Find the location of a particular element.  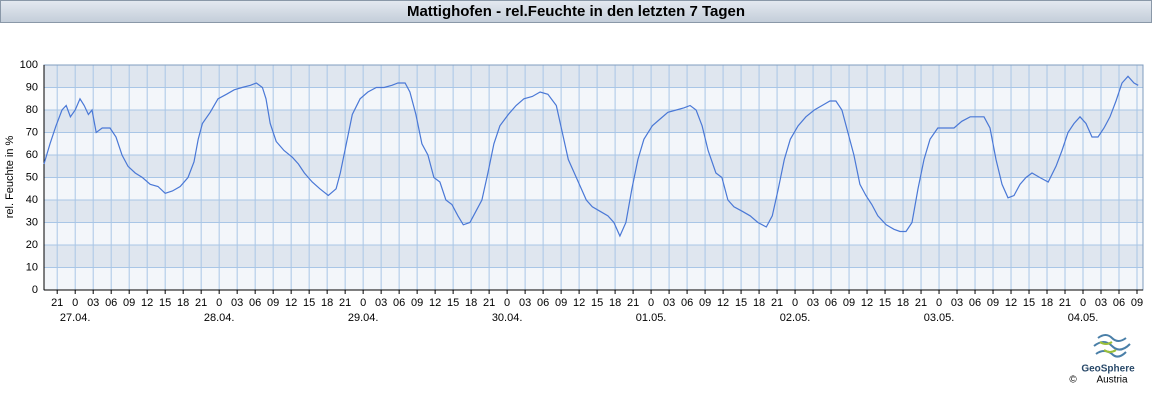

y-tick-label: 60 is located at coordinates (32, 155).